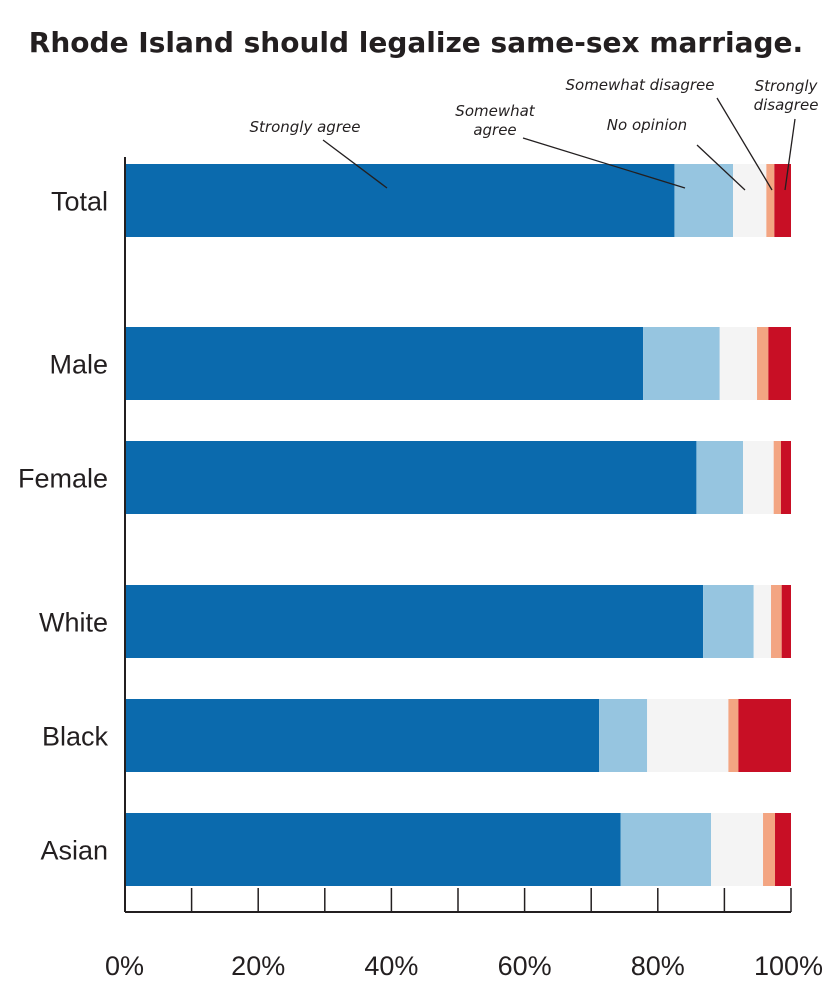 The image size is (832, 1000). Describe the element at coordinates (63, 526) in the screenshot. I see `category-labels: Total Male Female White Black Asian` at that location.